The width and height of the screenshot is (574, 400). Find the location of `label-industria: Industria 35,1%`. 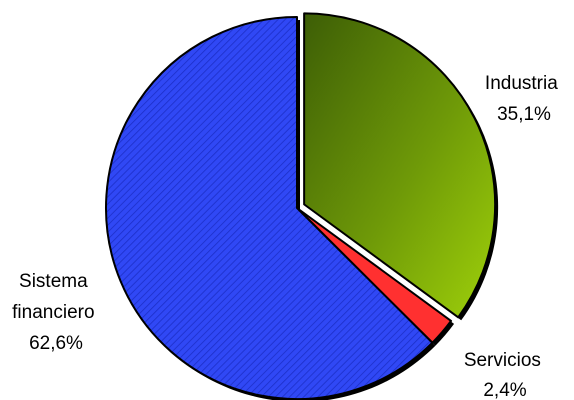

label-industria: Industria 35,1% is located at coordinates (524, 99).